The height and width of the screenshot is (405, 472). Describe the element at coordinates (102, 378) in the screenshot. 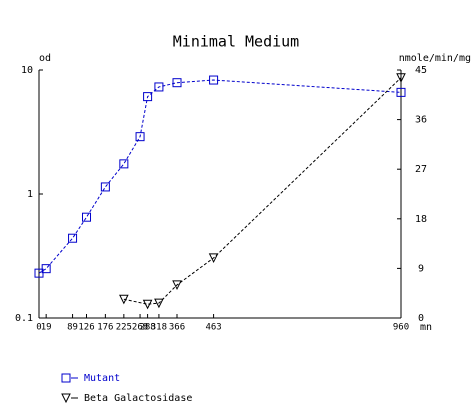

I see `legend-label: Mutant` at that location.